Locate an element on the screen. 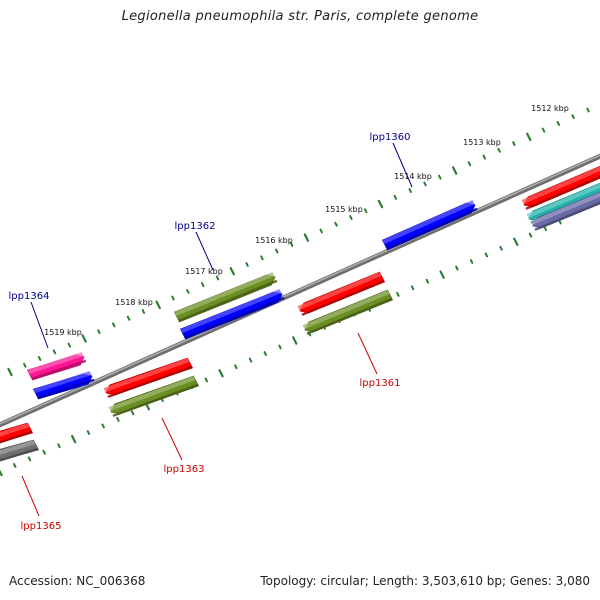 This screenshot has width=600, height=600. gene-lpp1361-adjacent is located at coordinates (348, 312).